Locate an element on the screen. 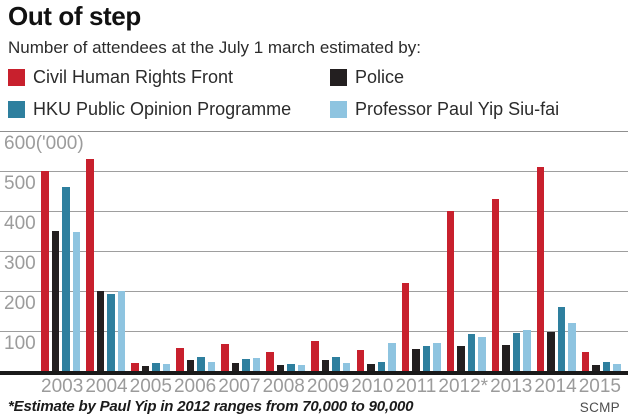  legend-label: Police is located at coordinates (380, 77).